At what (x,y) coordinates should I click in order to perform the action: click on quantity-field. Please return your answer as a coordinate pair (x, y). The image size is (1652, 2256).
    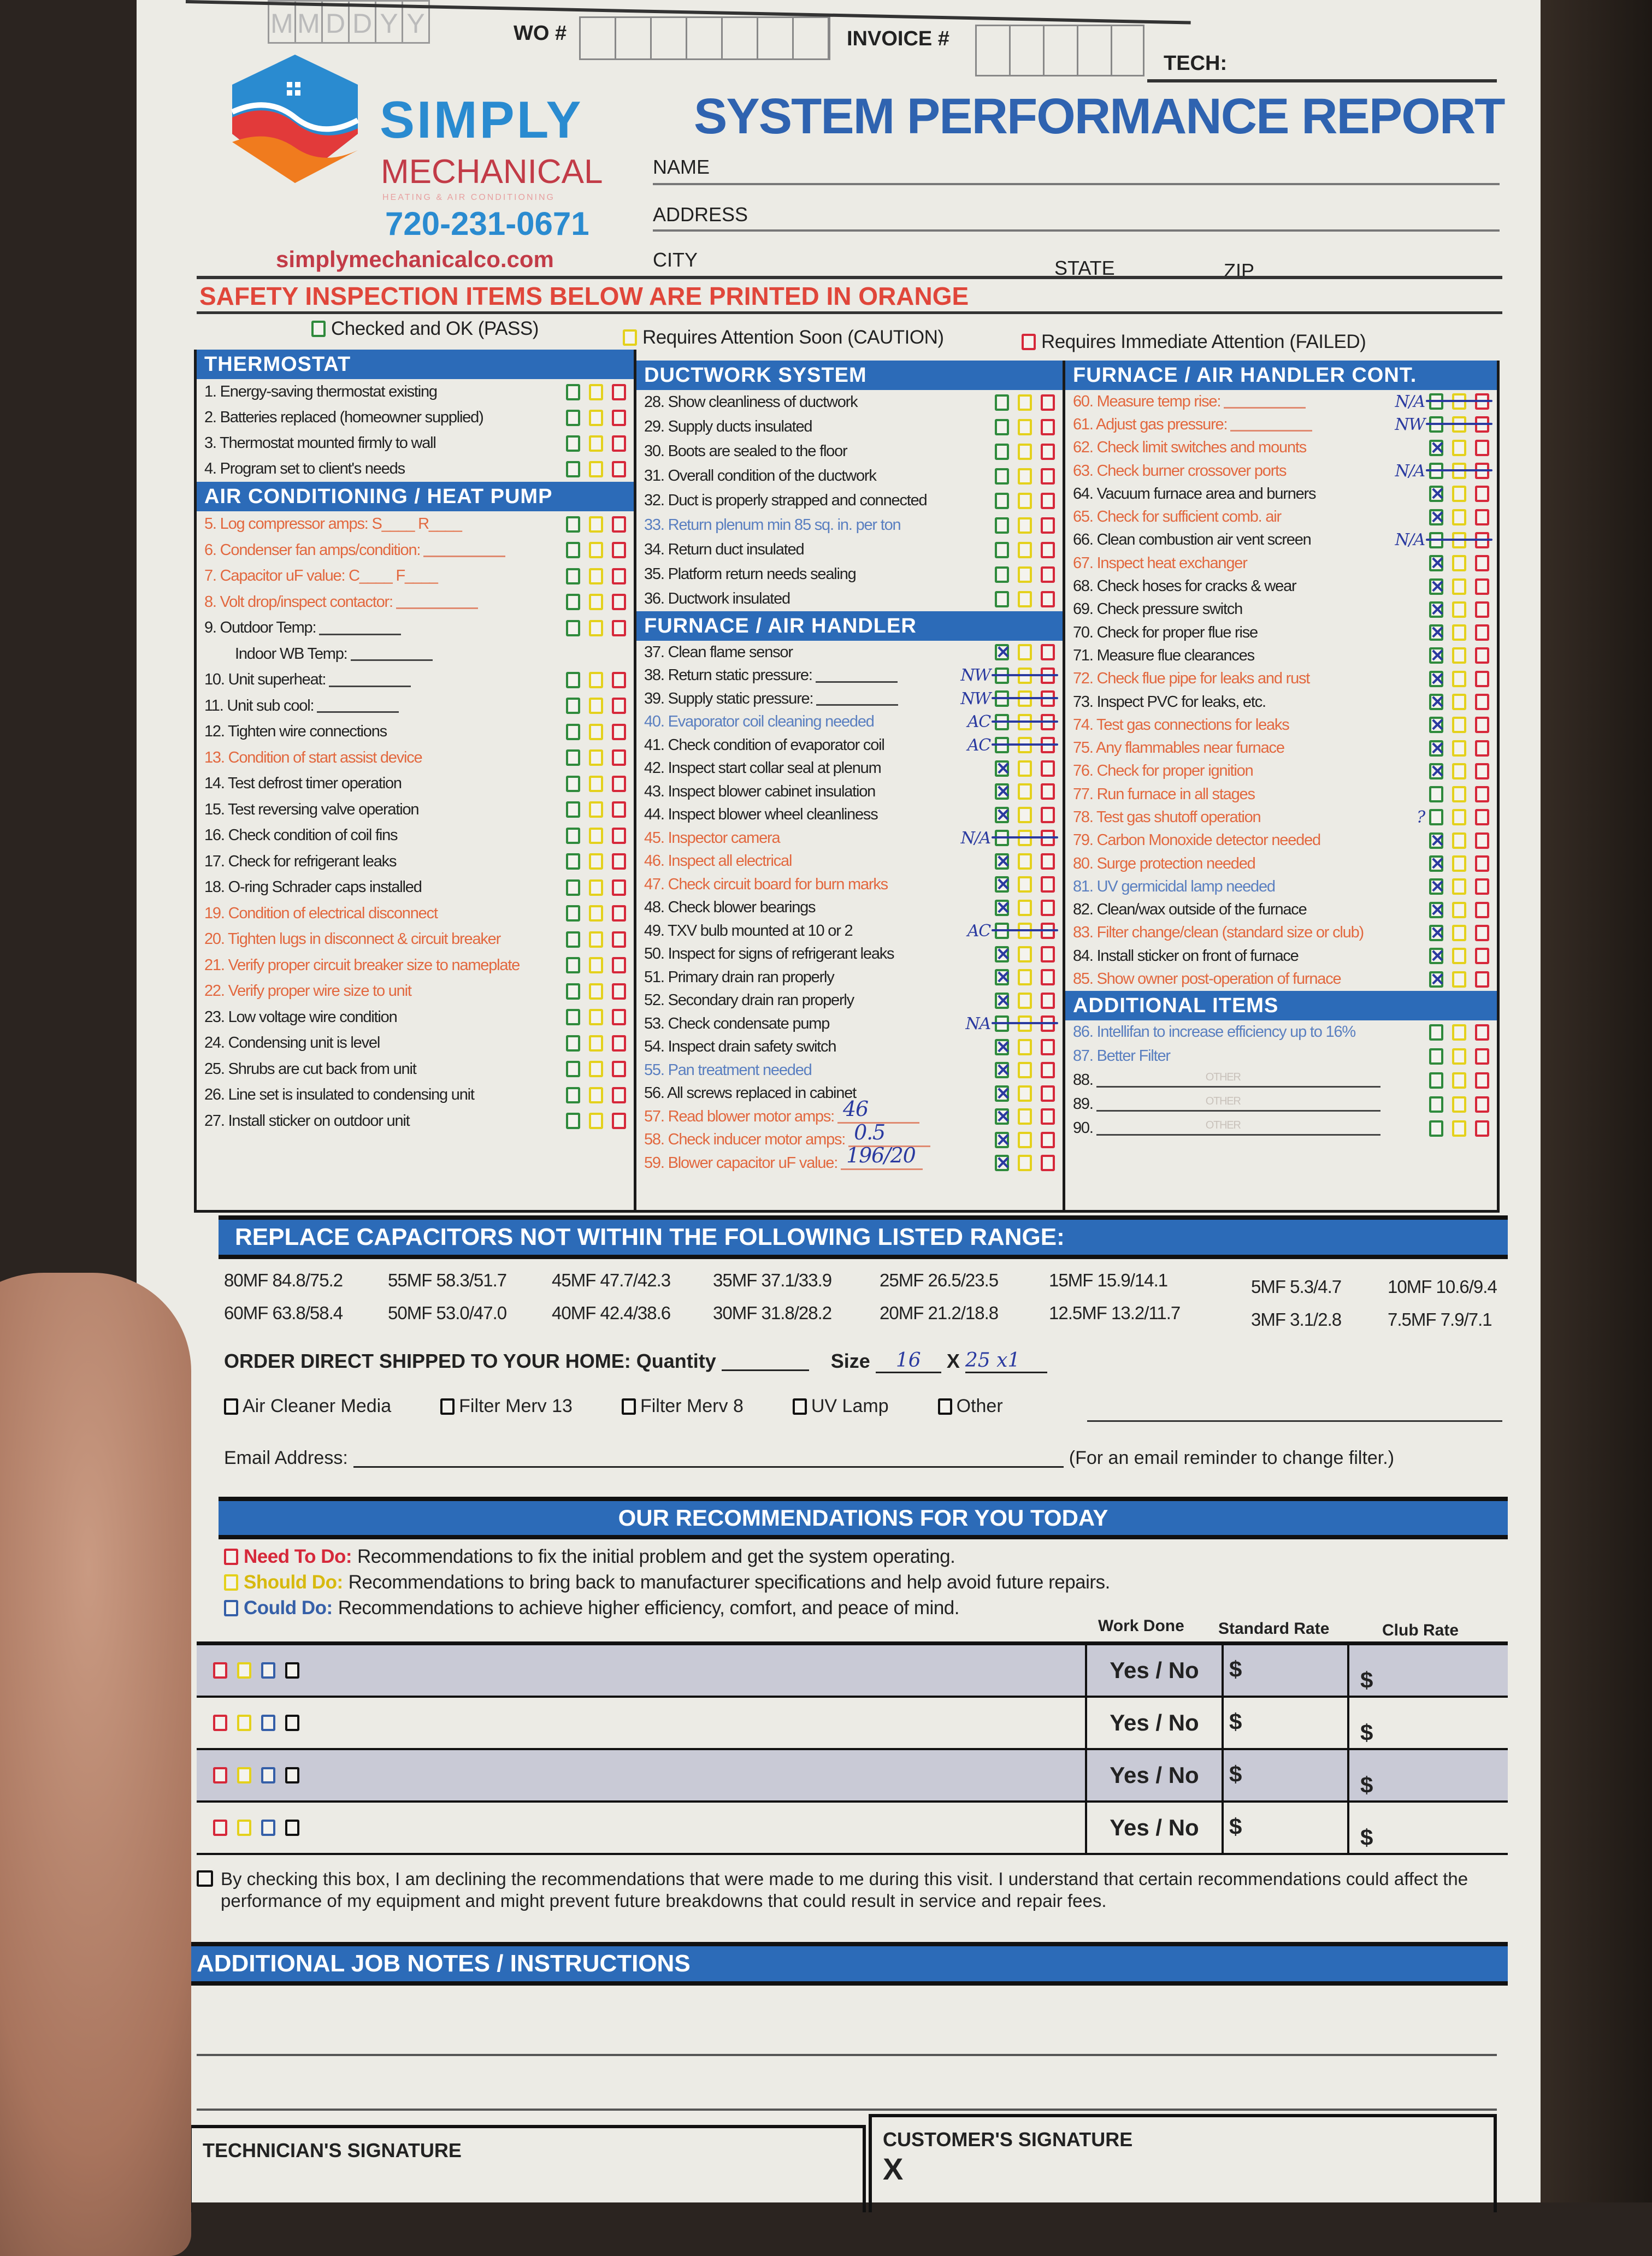
    Looking at the image, I should click on (765, 1361).